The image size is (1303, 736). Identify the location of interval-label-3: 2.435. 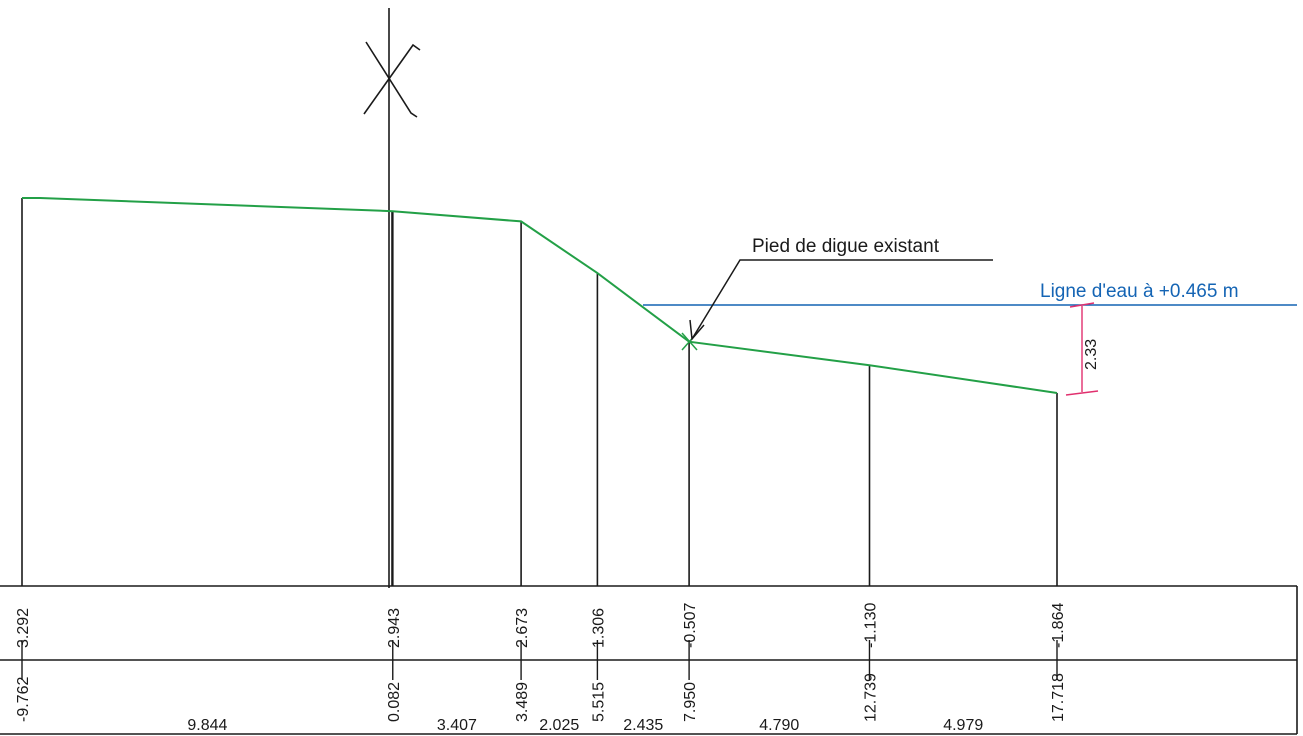
(643, 725).